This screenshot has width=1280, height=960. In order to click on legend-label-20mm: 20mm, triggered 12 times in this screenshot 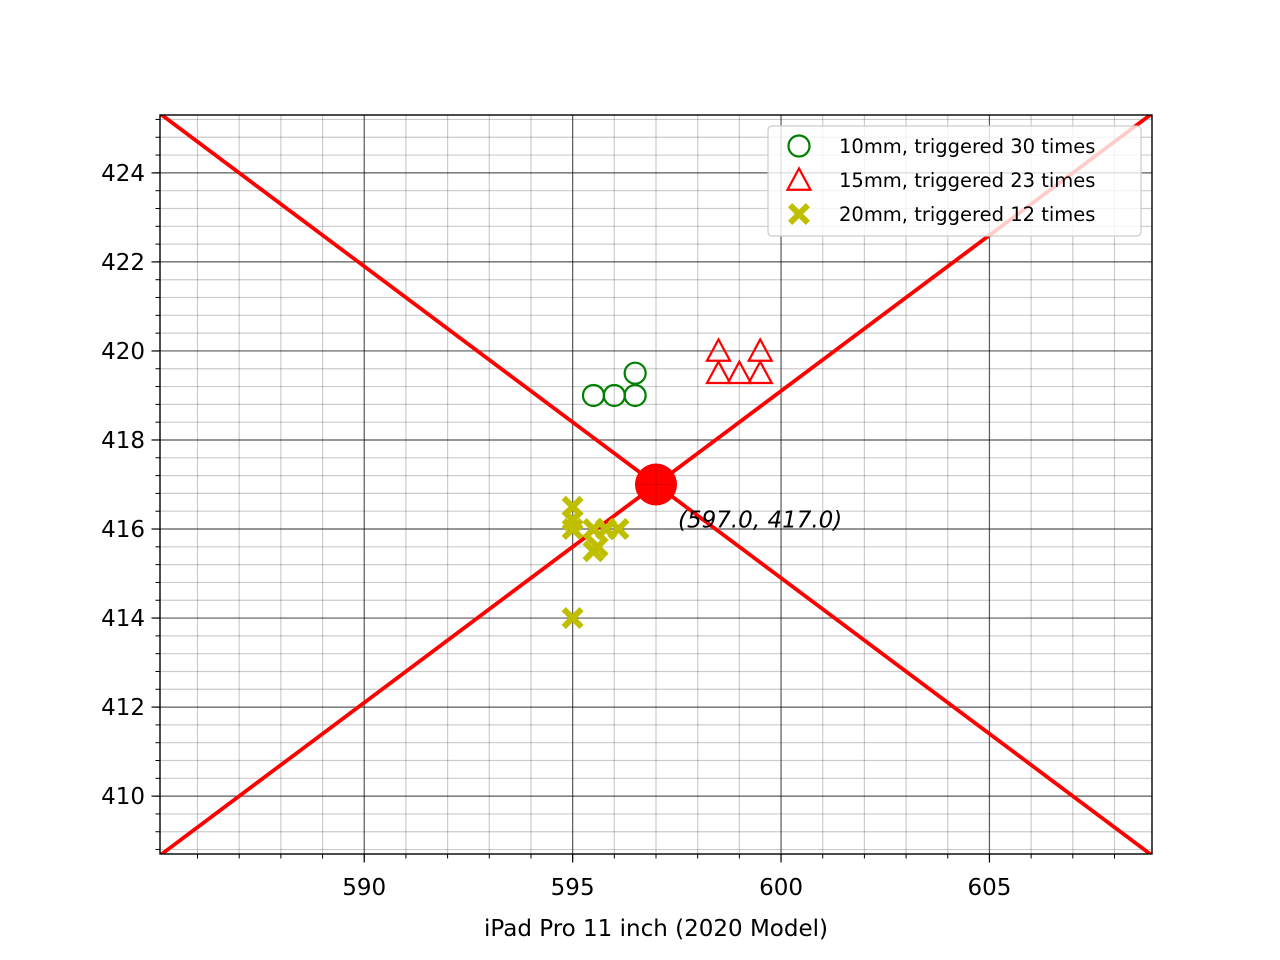, I will do `click(967, 214)`.